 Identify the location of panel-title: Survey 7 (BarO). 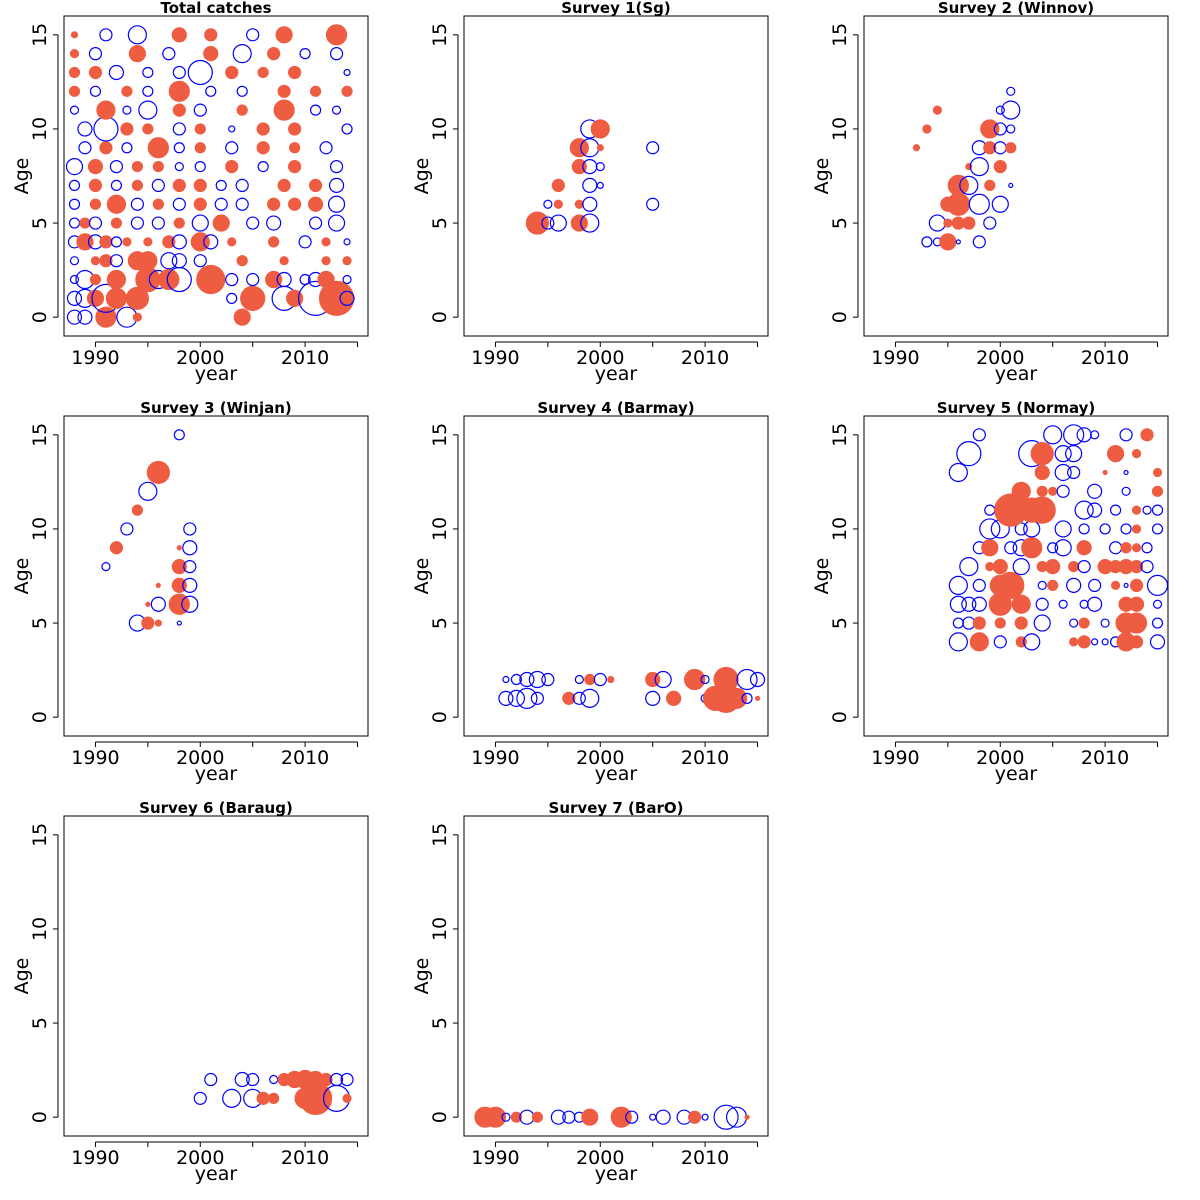
(616, 808).